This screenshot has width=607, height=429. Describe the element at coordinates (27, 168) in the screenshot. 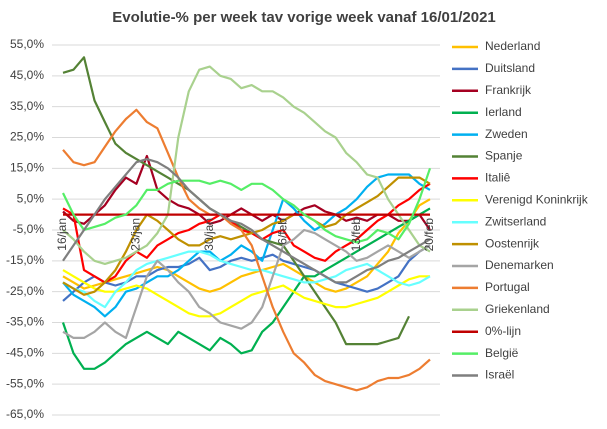

I see `y-tick-label: 15,0%` at that location.